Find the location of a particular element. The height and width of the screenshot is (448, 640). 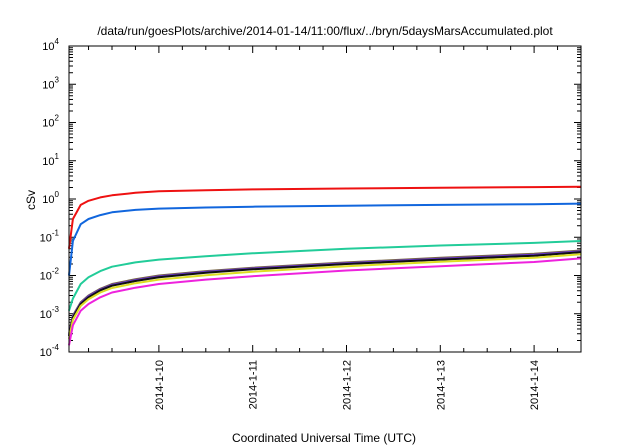

y-tick-label: 10⁻³ is located at coordinates (50, 313).